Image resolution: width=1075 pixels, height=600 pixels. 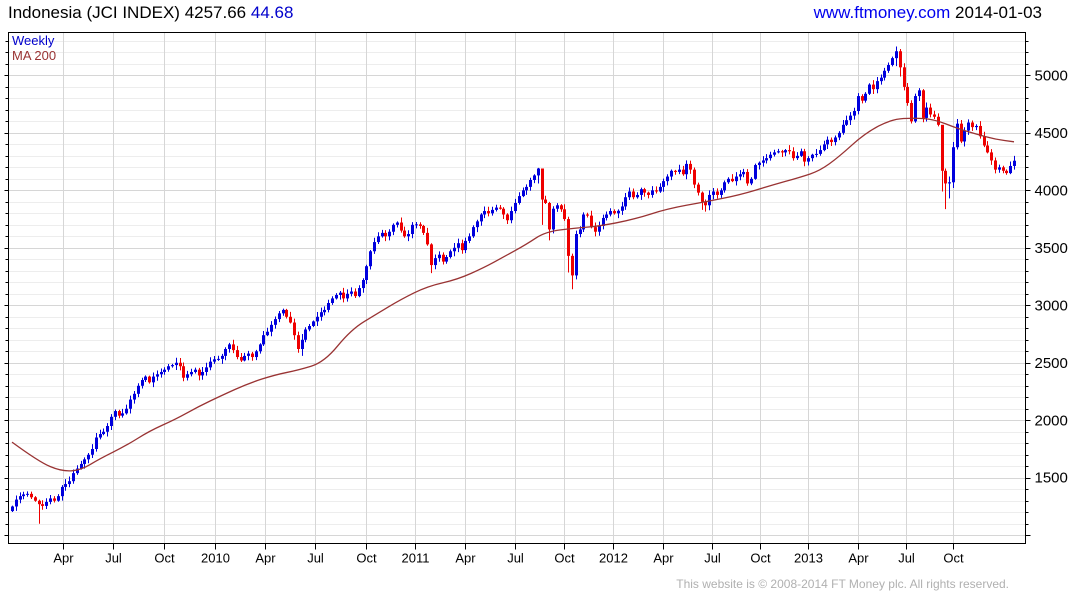 I want to click on instrument-name: Indonesia (JCI INDEX), so click(x=94, y=12).